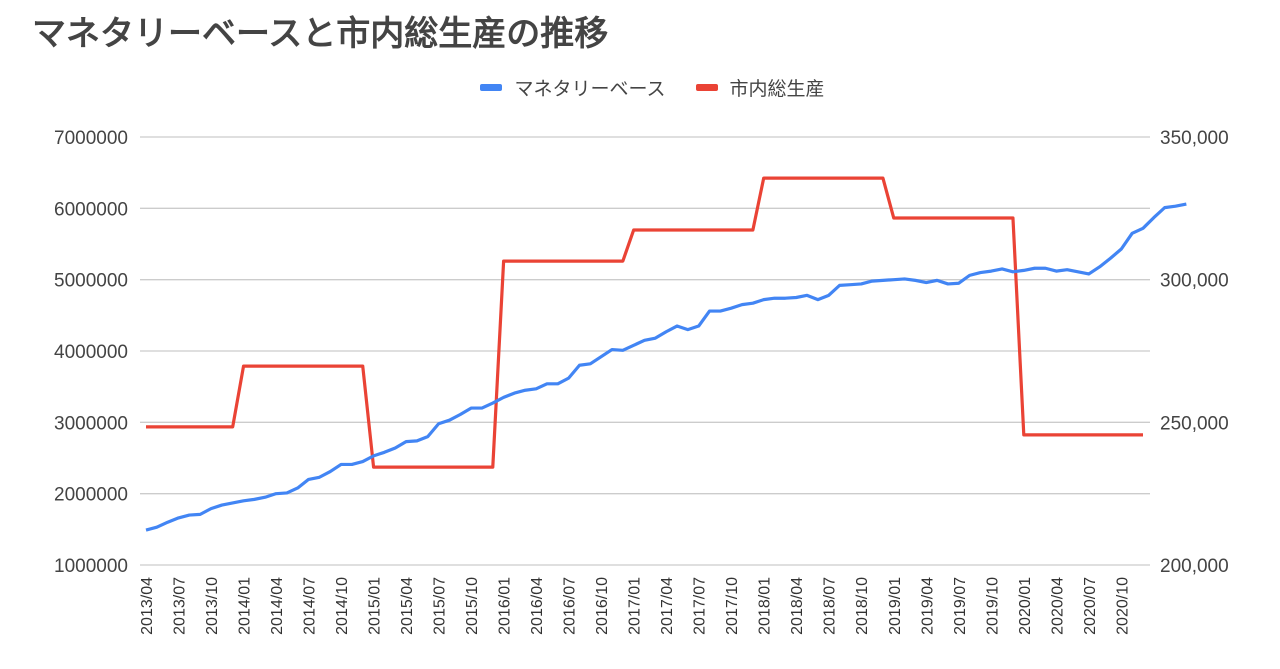 The image size is (1280, 669). What do you see at coordinates (602, 606) in the screenshot?
I see `x-axis-tick-label: 2016/10` at bounding box center [602, 606].